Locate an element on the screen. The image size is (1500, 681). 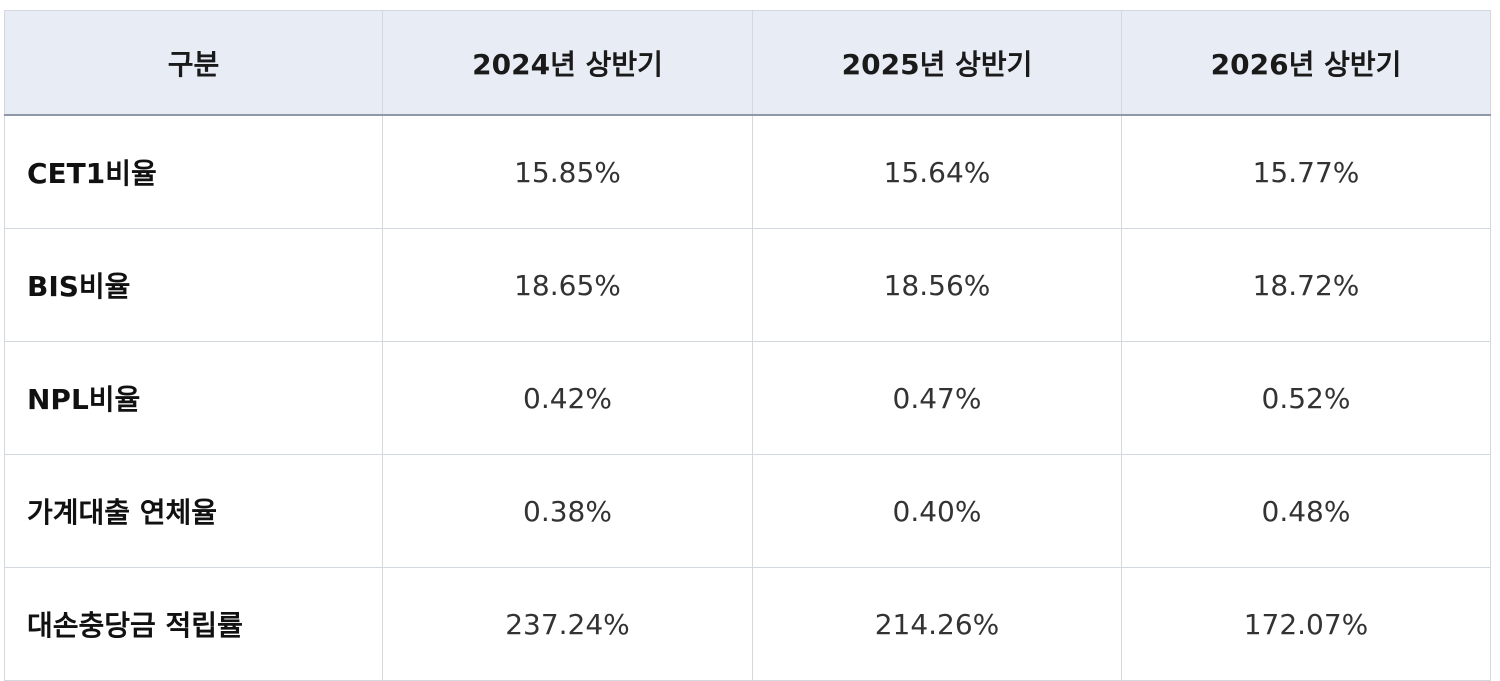
row-label: NPL비율 is located at coordinates (193, 398).